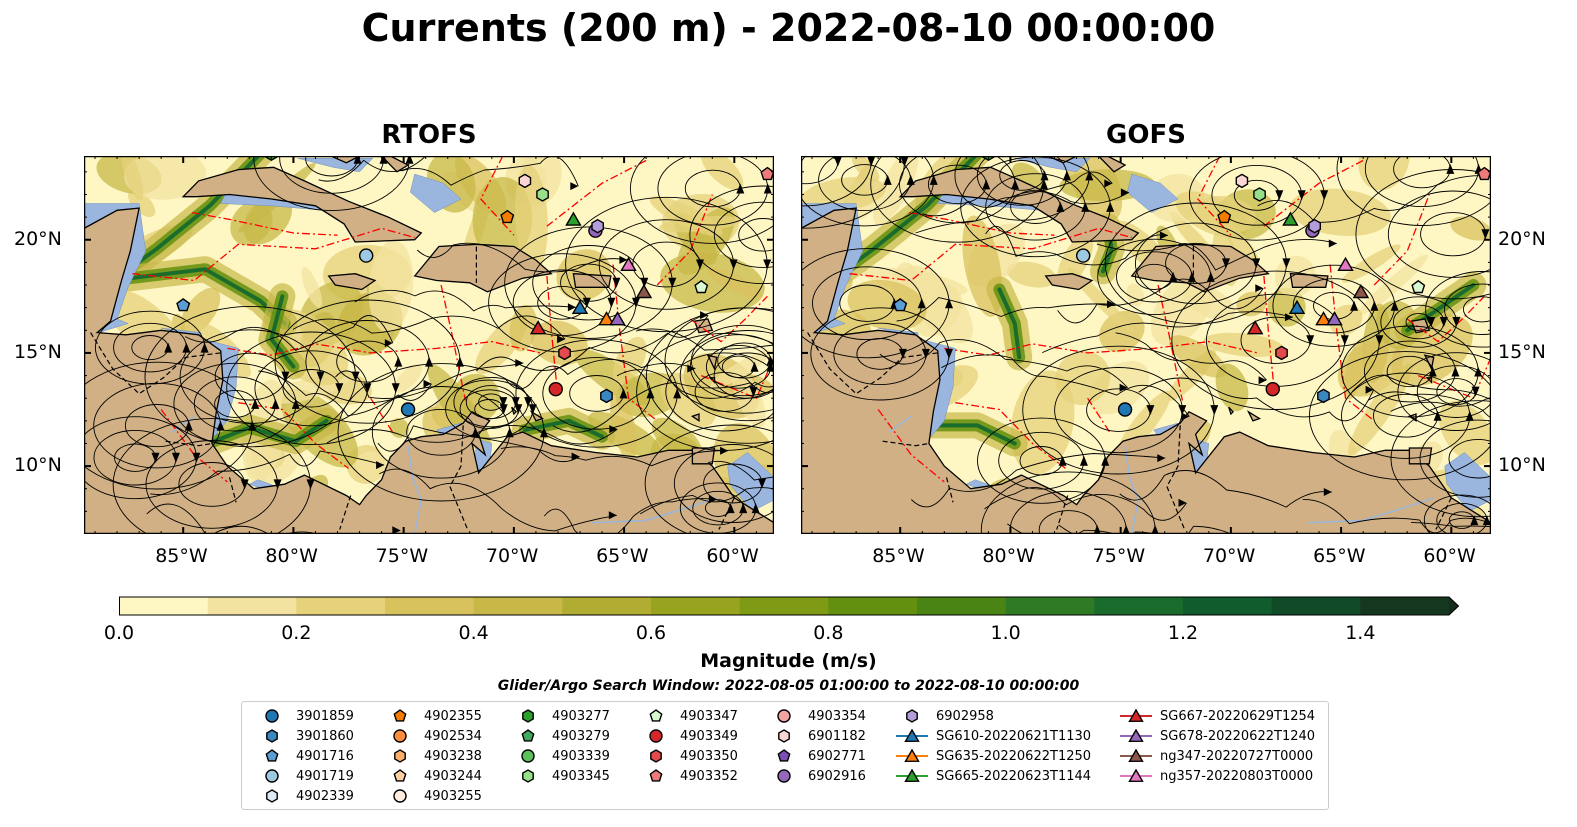 The height and width of the screenshot is (827, 1577). I want to click on legend-entry: ng357-20220803T0000, so click(1215, 776).